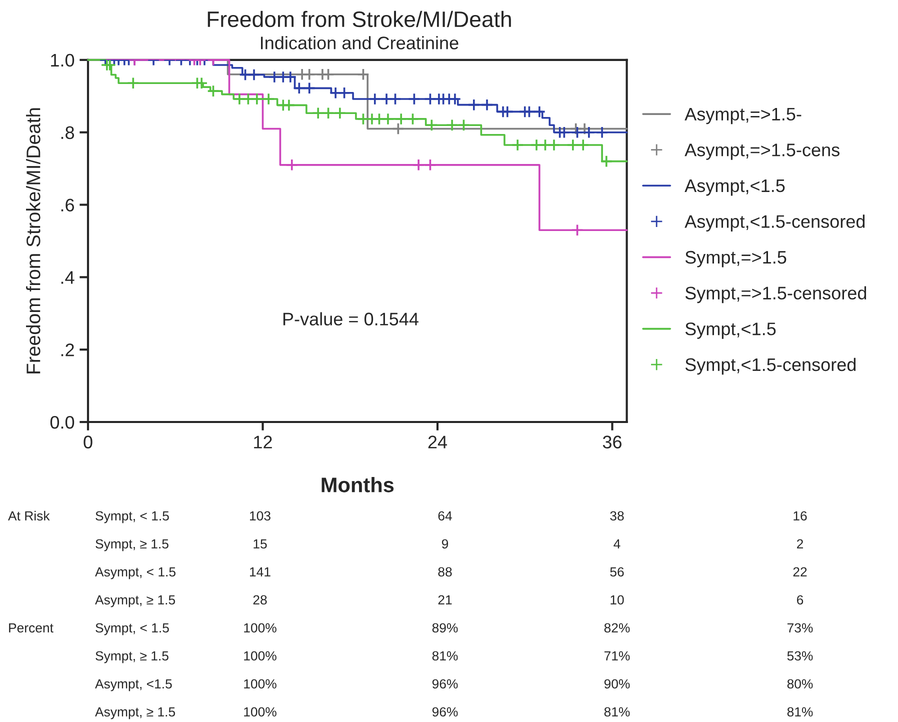 The height and width of the screenshot is (722, 898). I want to click on x-axis-title: Months, so click(358, 484).